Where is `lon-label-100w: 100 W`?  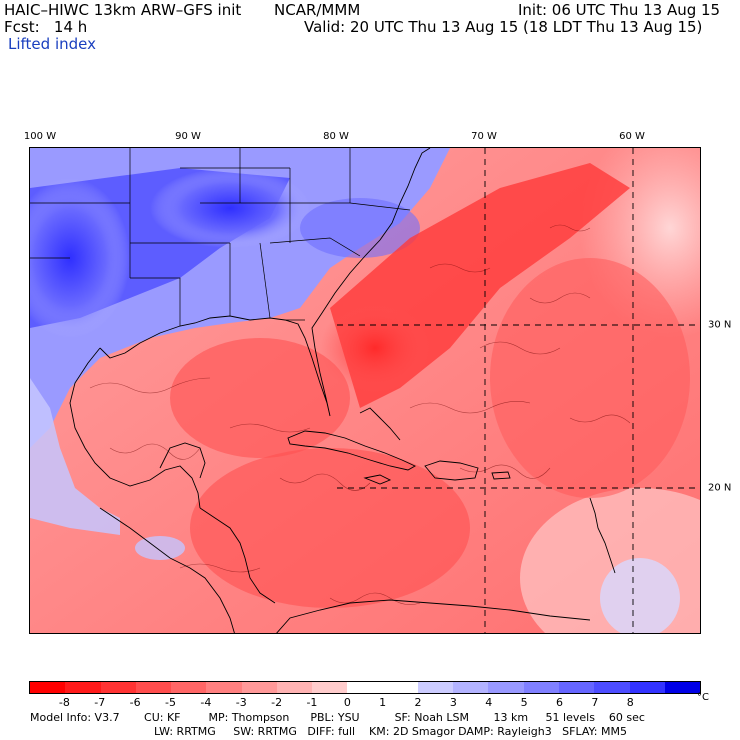
lon-label-100w: 100 W is located at coordinates (40, 136).